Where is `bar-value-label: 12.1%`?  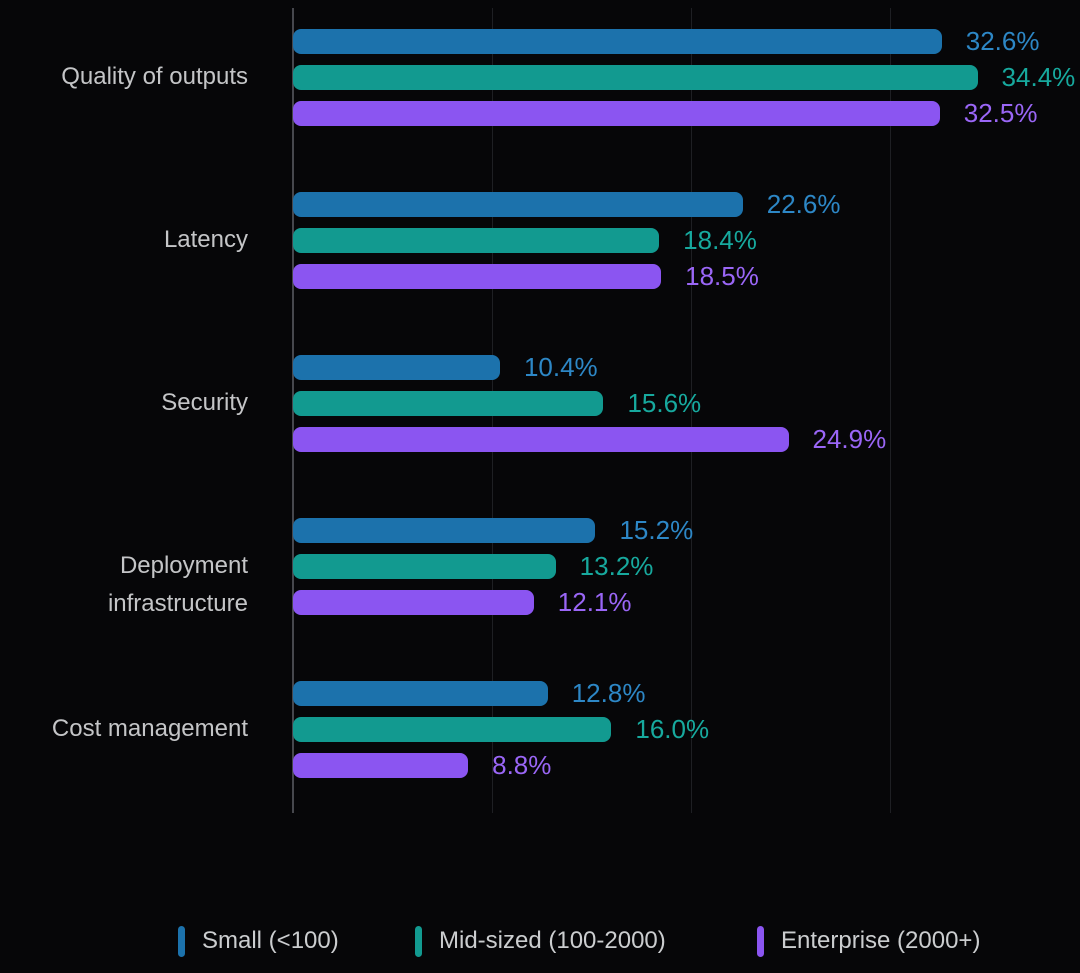 bar-value-label: 12.1% is located at coordinates (594, 602).